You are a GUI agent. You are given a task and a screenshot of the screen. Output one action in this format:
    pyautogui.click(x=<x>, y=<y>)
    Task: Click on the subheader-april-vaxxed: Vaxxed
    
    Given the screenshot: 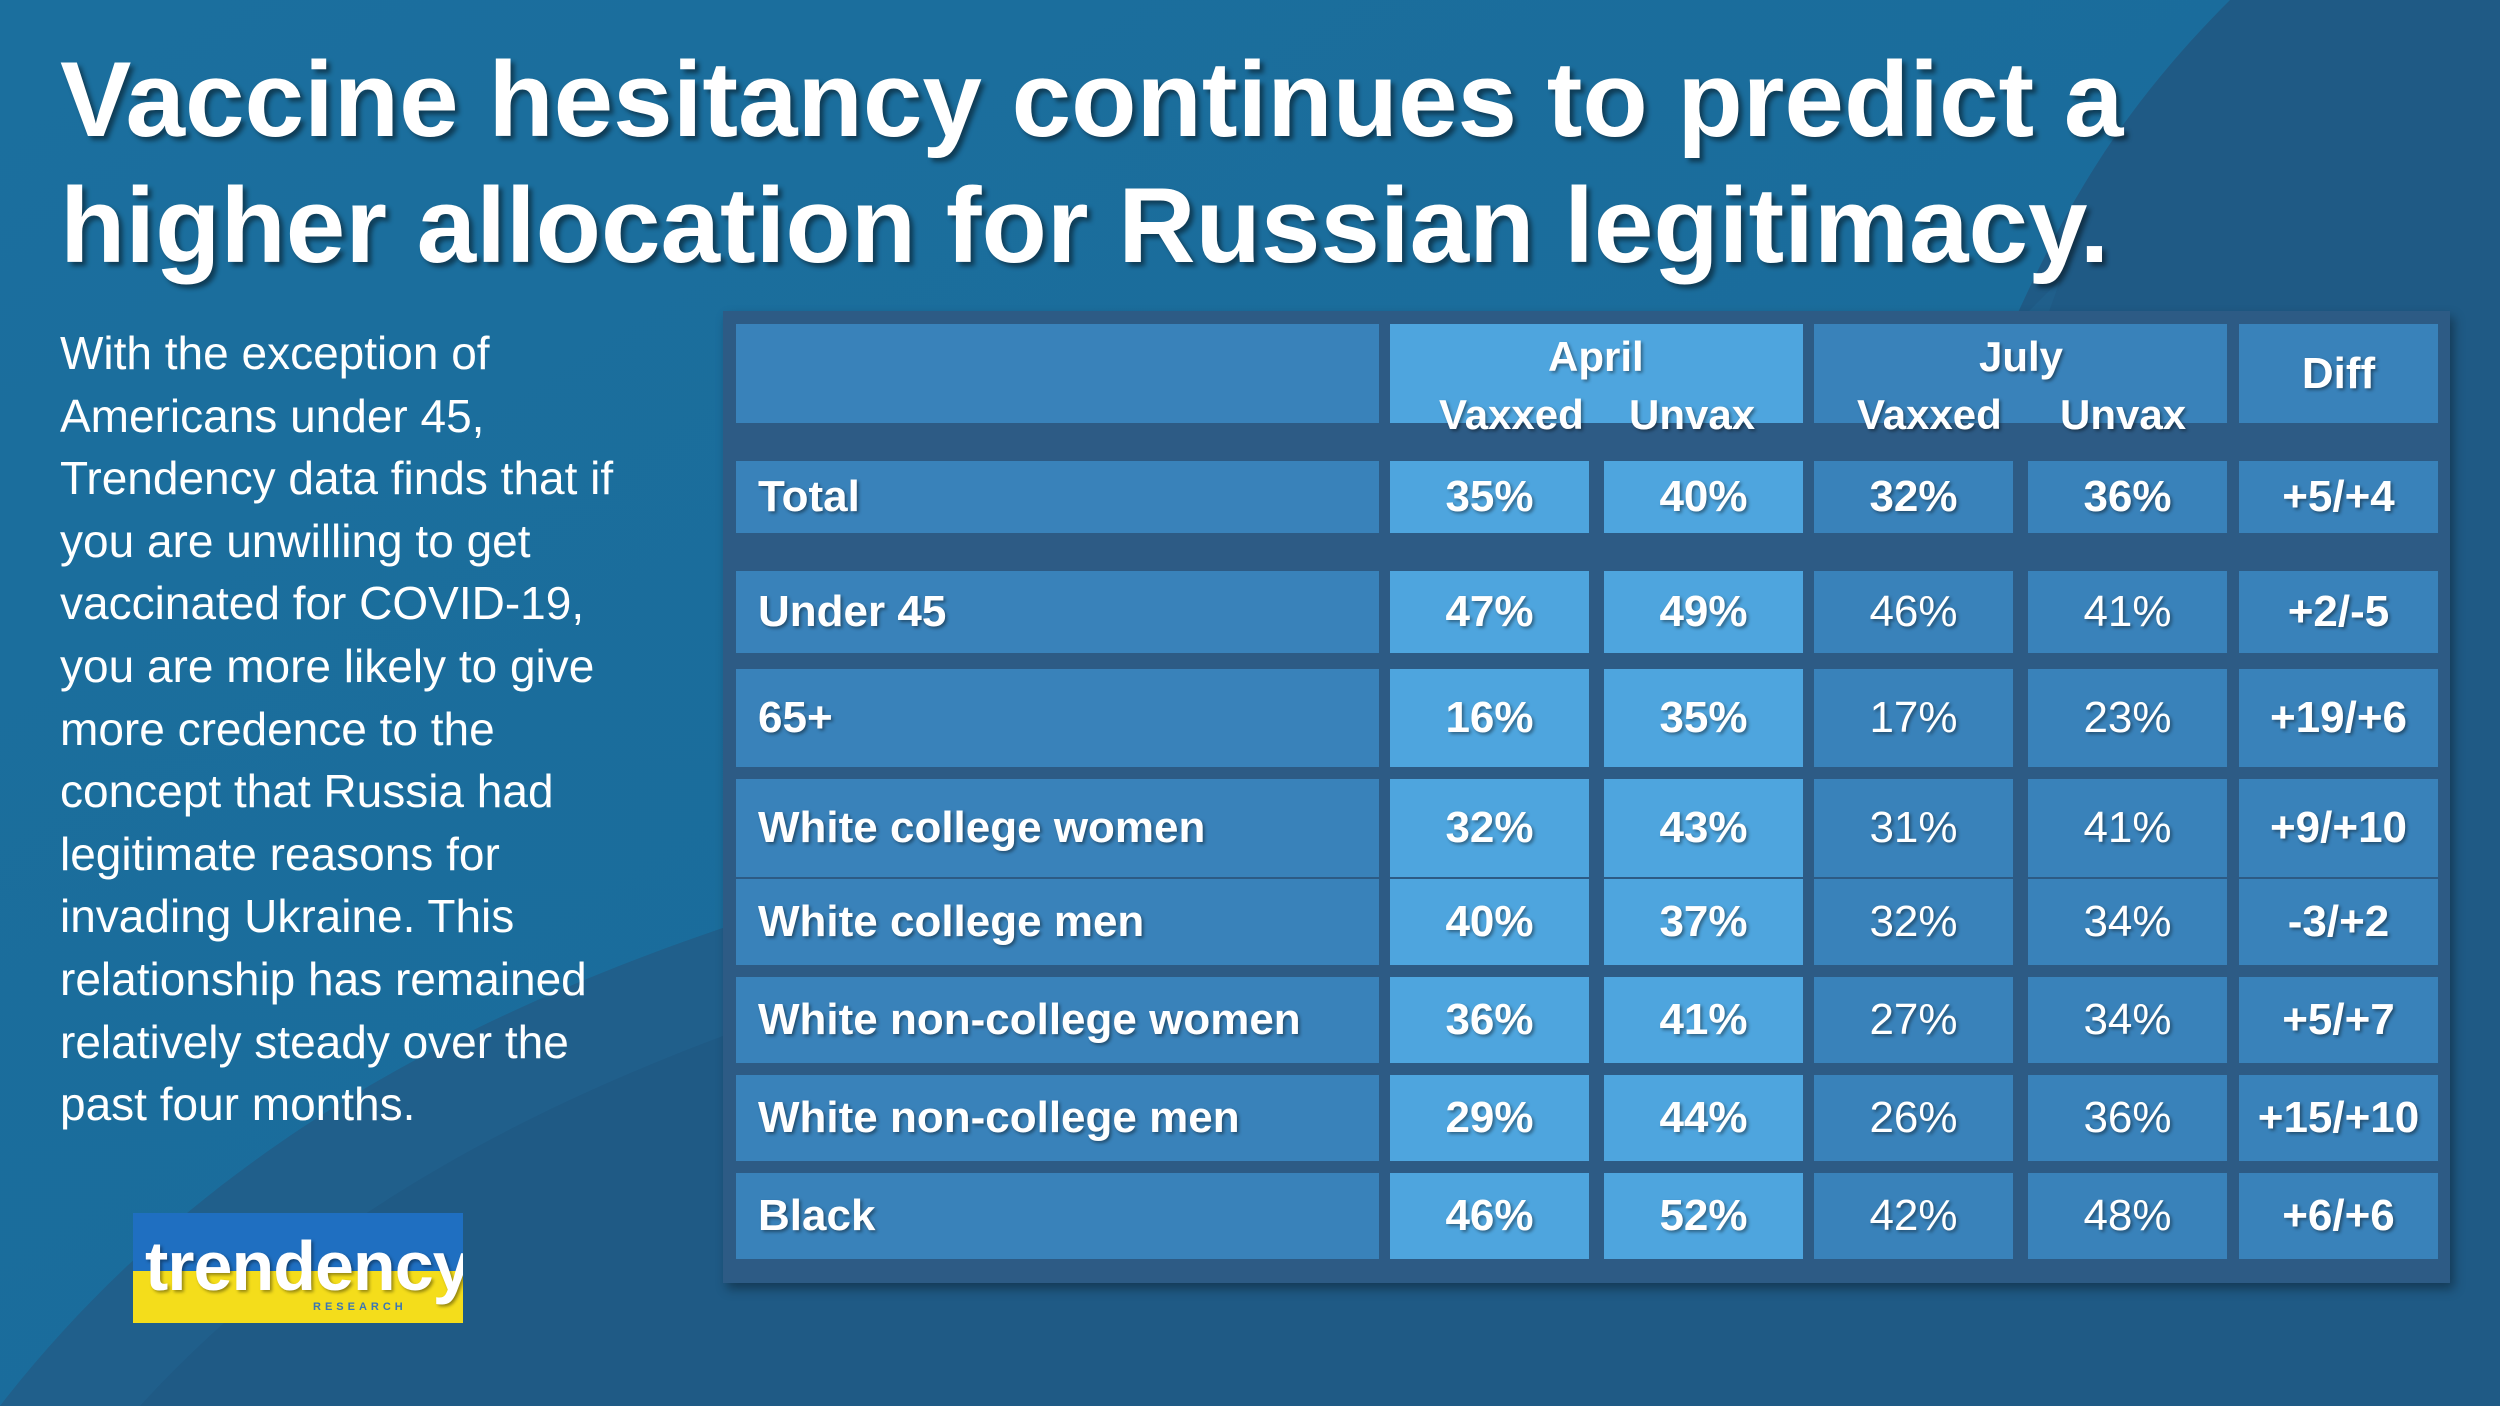 What is the action you would take?
    pyautogui.click(x=1511, y=414)
    